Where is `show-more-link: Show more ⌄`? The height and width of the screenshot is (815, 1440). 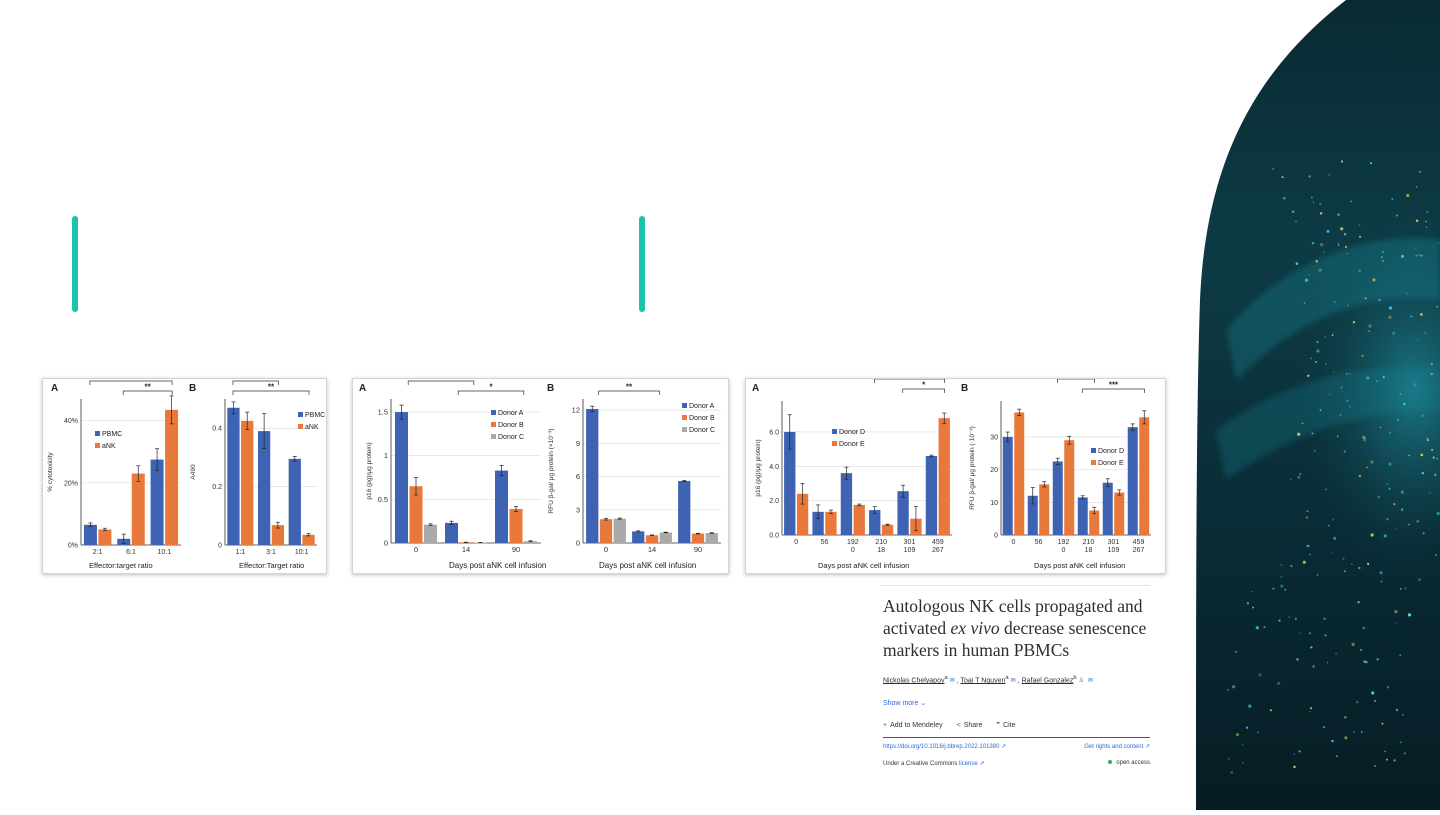
show-more-link: Show more ⌄ is located at coordinates (905, 703).